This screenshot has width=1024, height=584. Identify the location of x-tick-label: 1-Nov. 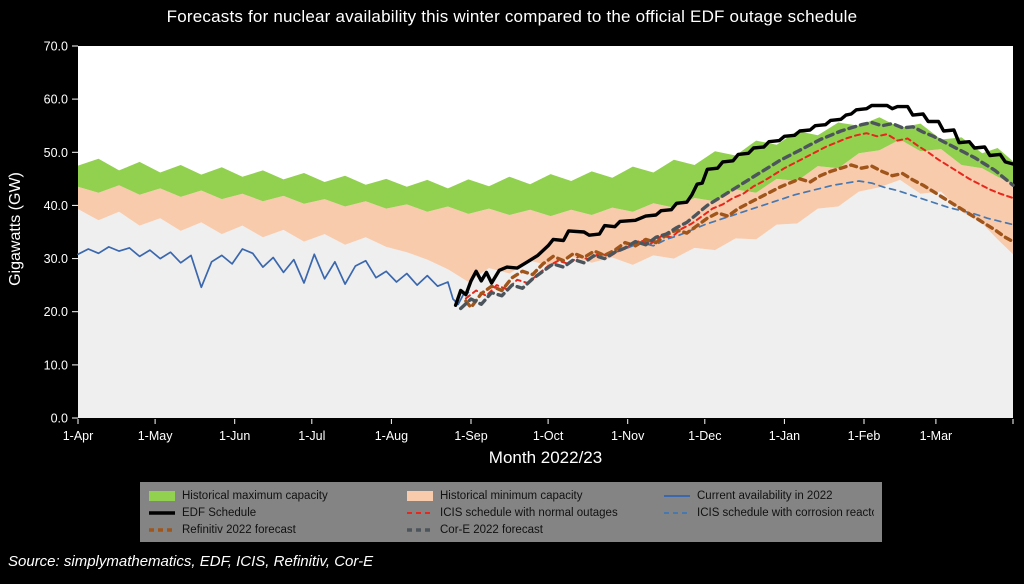
(628, 436).